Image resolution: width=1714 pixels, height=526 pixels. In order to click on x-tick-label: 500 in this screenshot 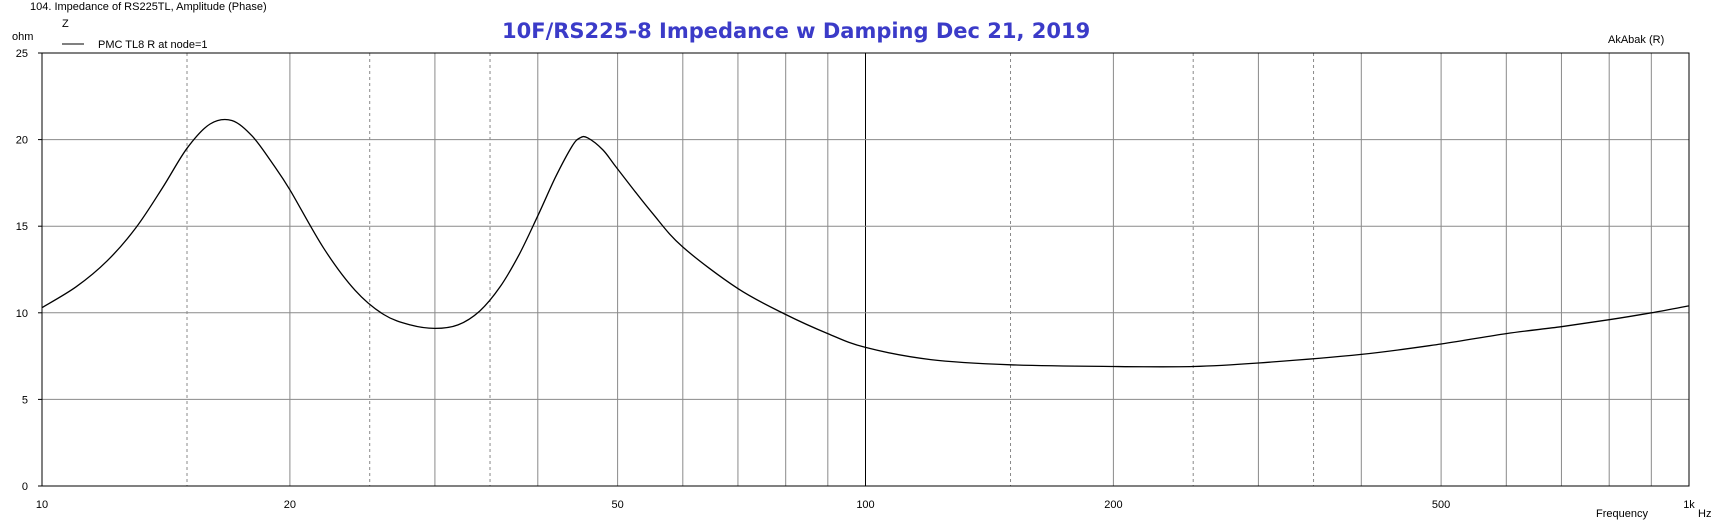, I will do `click(1441, 505)`.